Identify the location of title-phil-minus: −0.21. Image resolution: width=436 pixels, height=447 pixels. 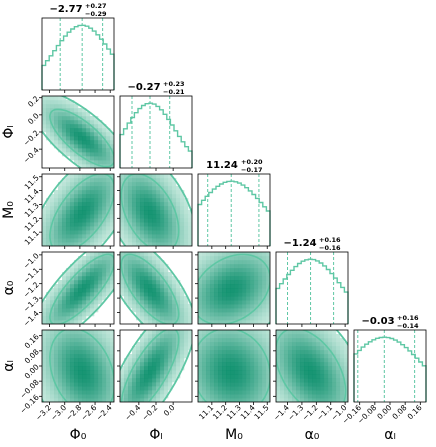
(174, 92).